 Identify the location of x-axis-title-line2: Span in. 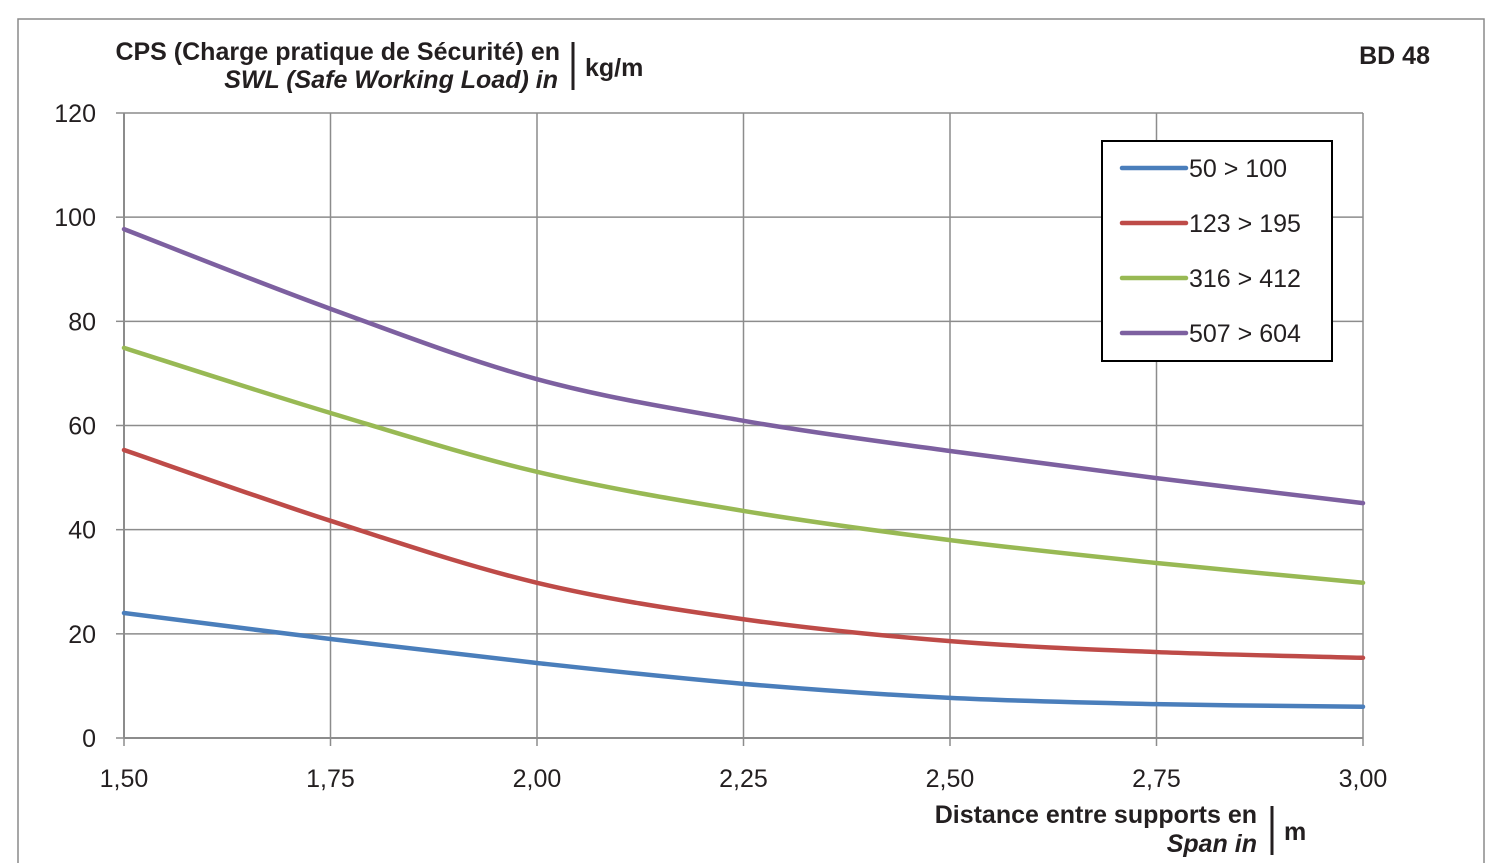
(1212, 844).